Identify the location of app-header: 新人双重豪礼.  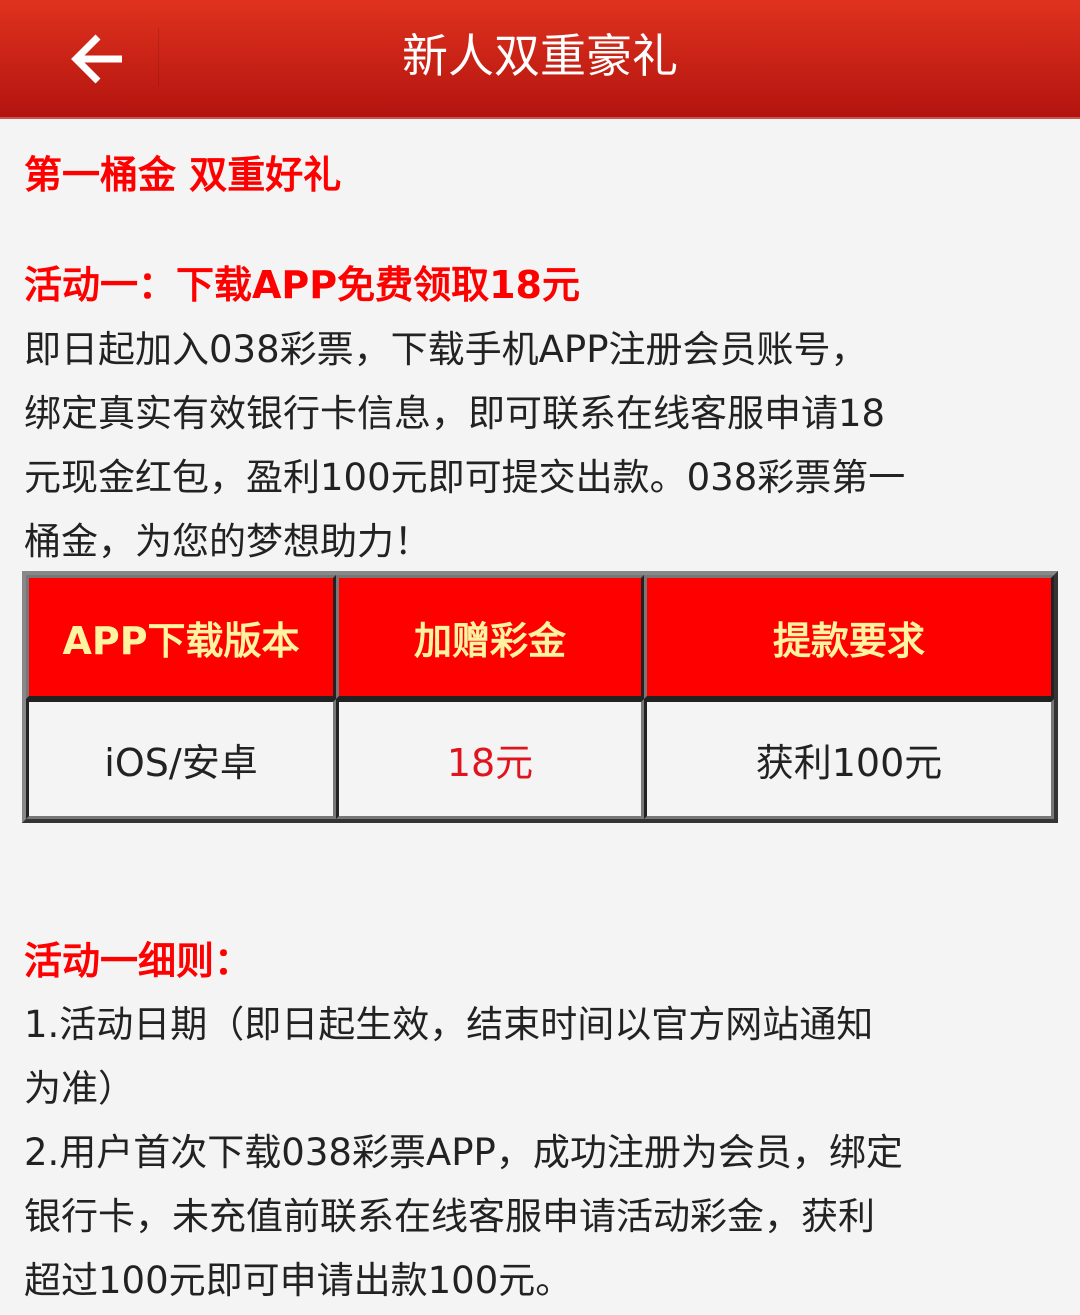
(540, 59).